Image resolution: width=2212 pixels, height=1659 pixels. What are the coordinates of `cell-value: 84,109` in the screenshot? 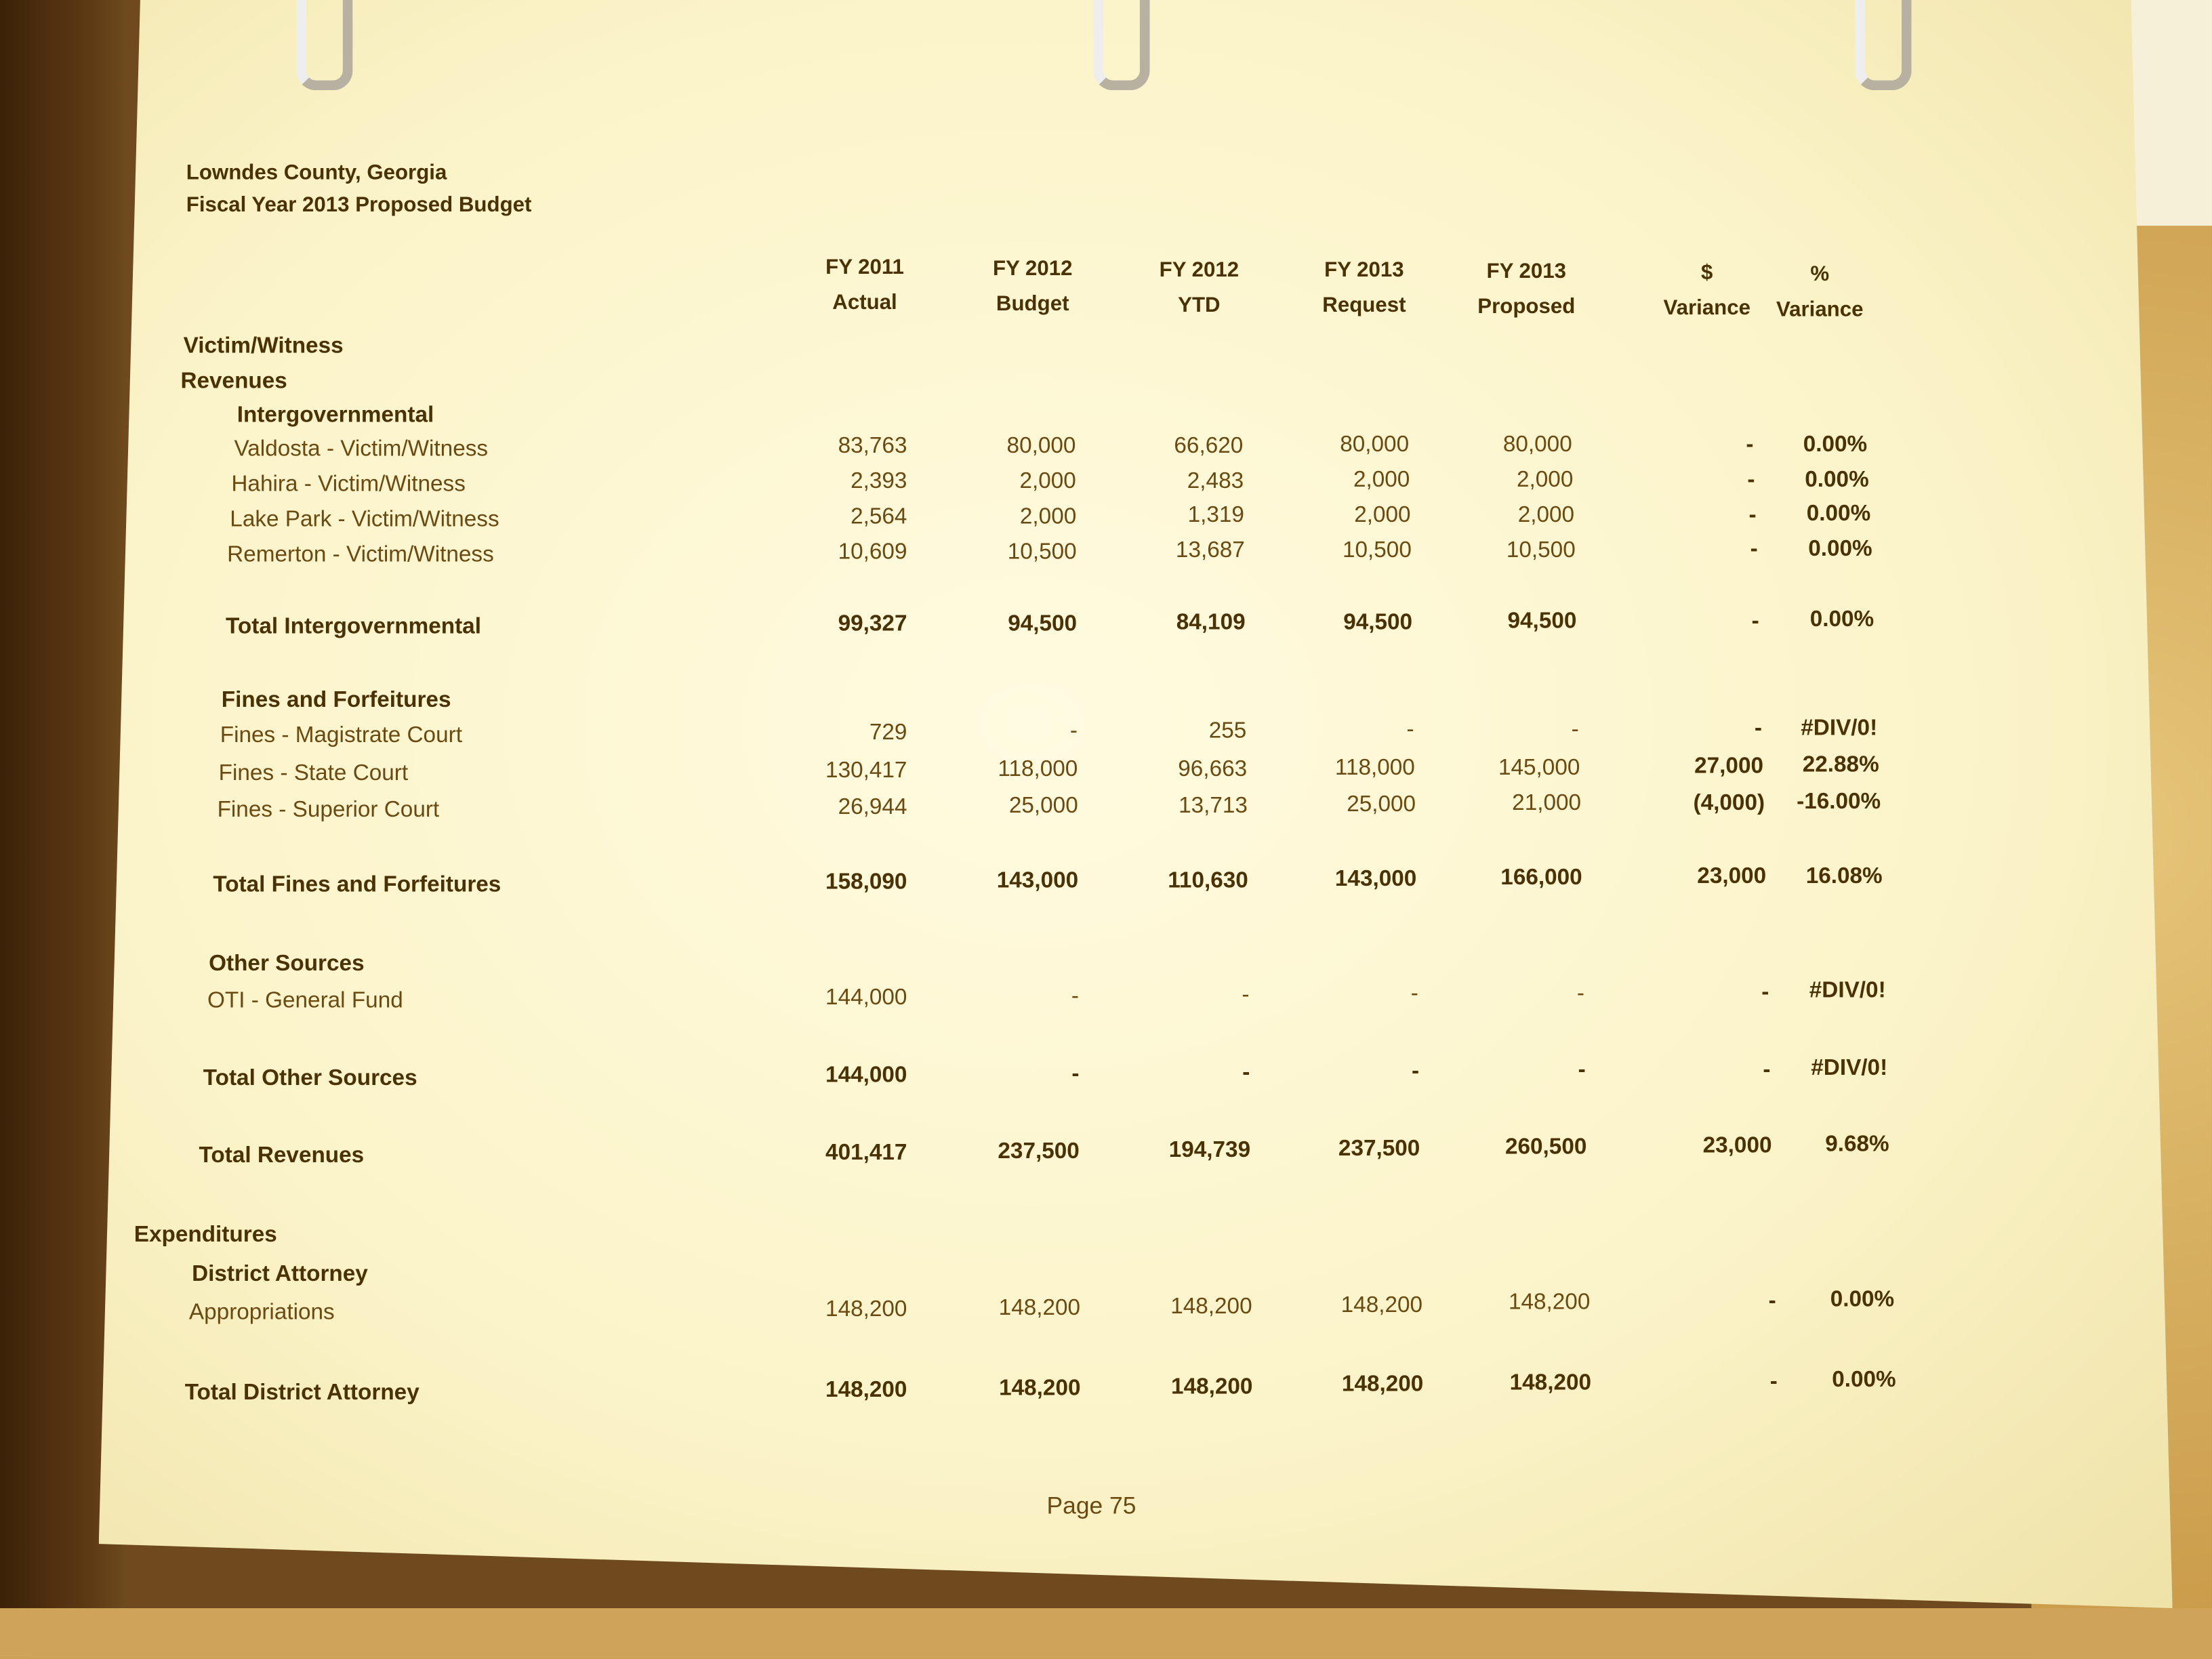 It's located at (1211, 623).